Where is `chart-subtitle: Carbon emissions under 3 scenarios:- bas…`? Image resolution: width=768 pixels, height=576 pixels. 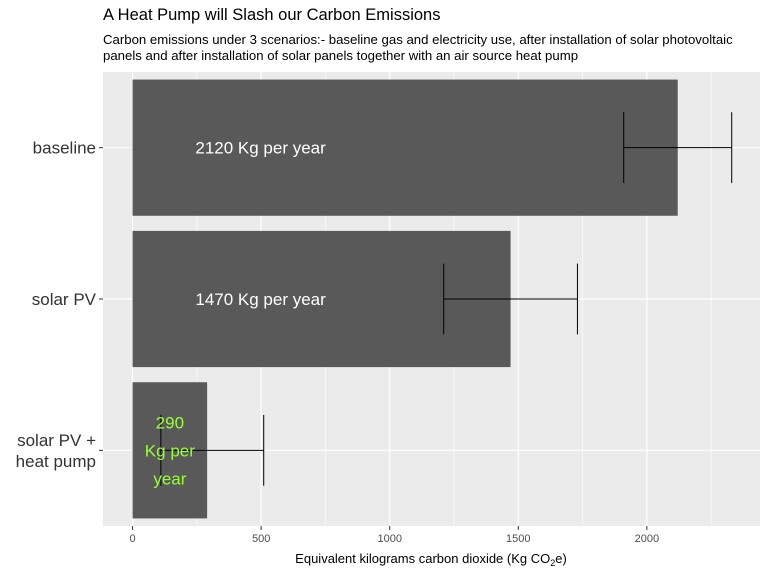
chart-subtitle: Carbon emissions under 3 scenarios:- bas… is located at coordinates (418, 47).